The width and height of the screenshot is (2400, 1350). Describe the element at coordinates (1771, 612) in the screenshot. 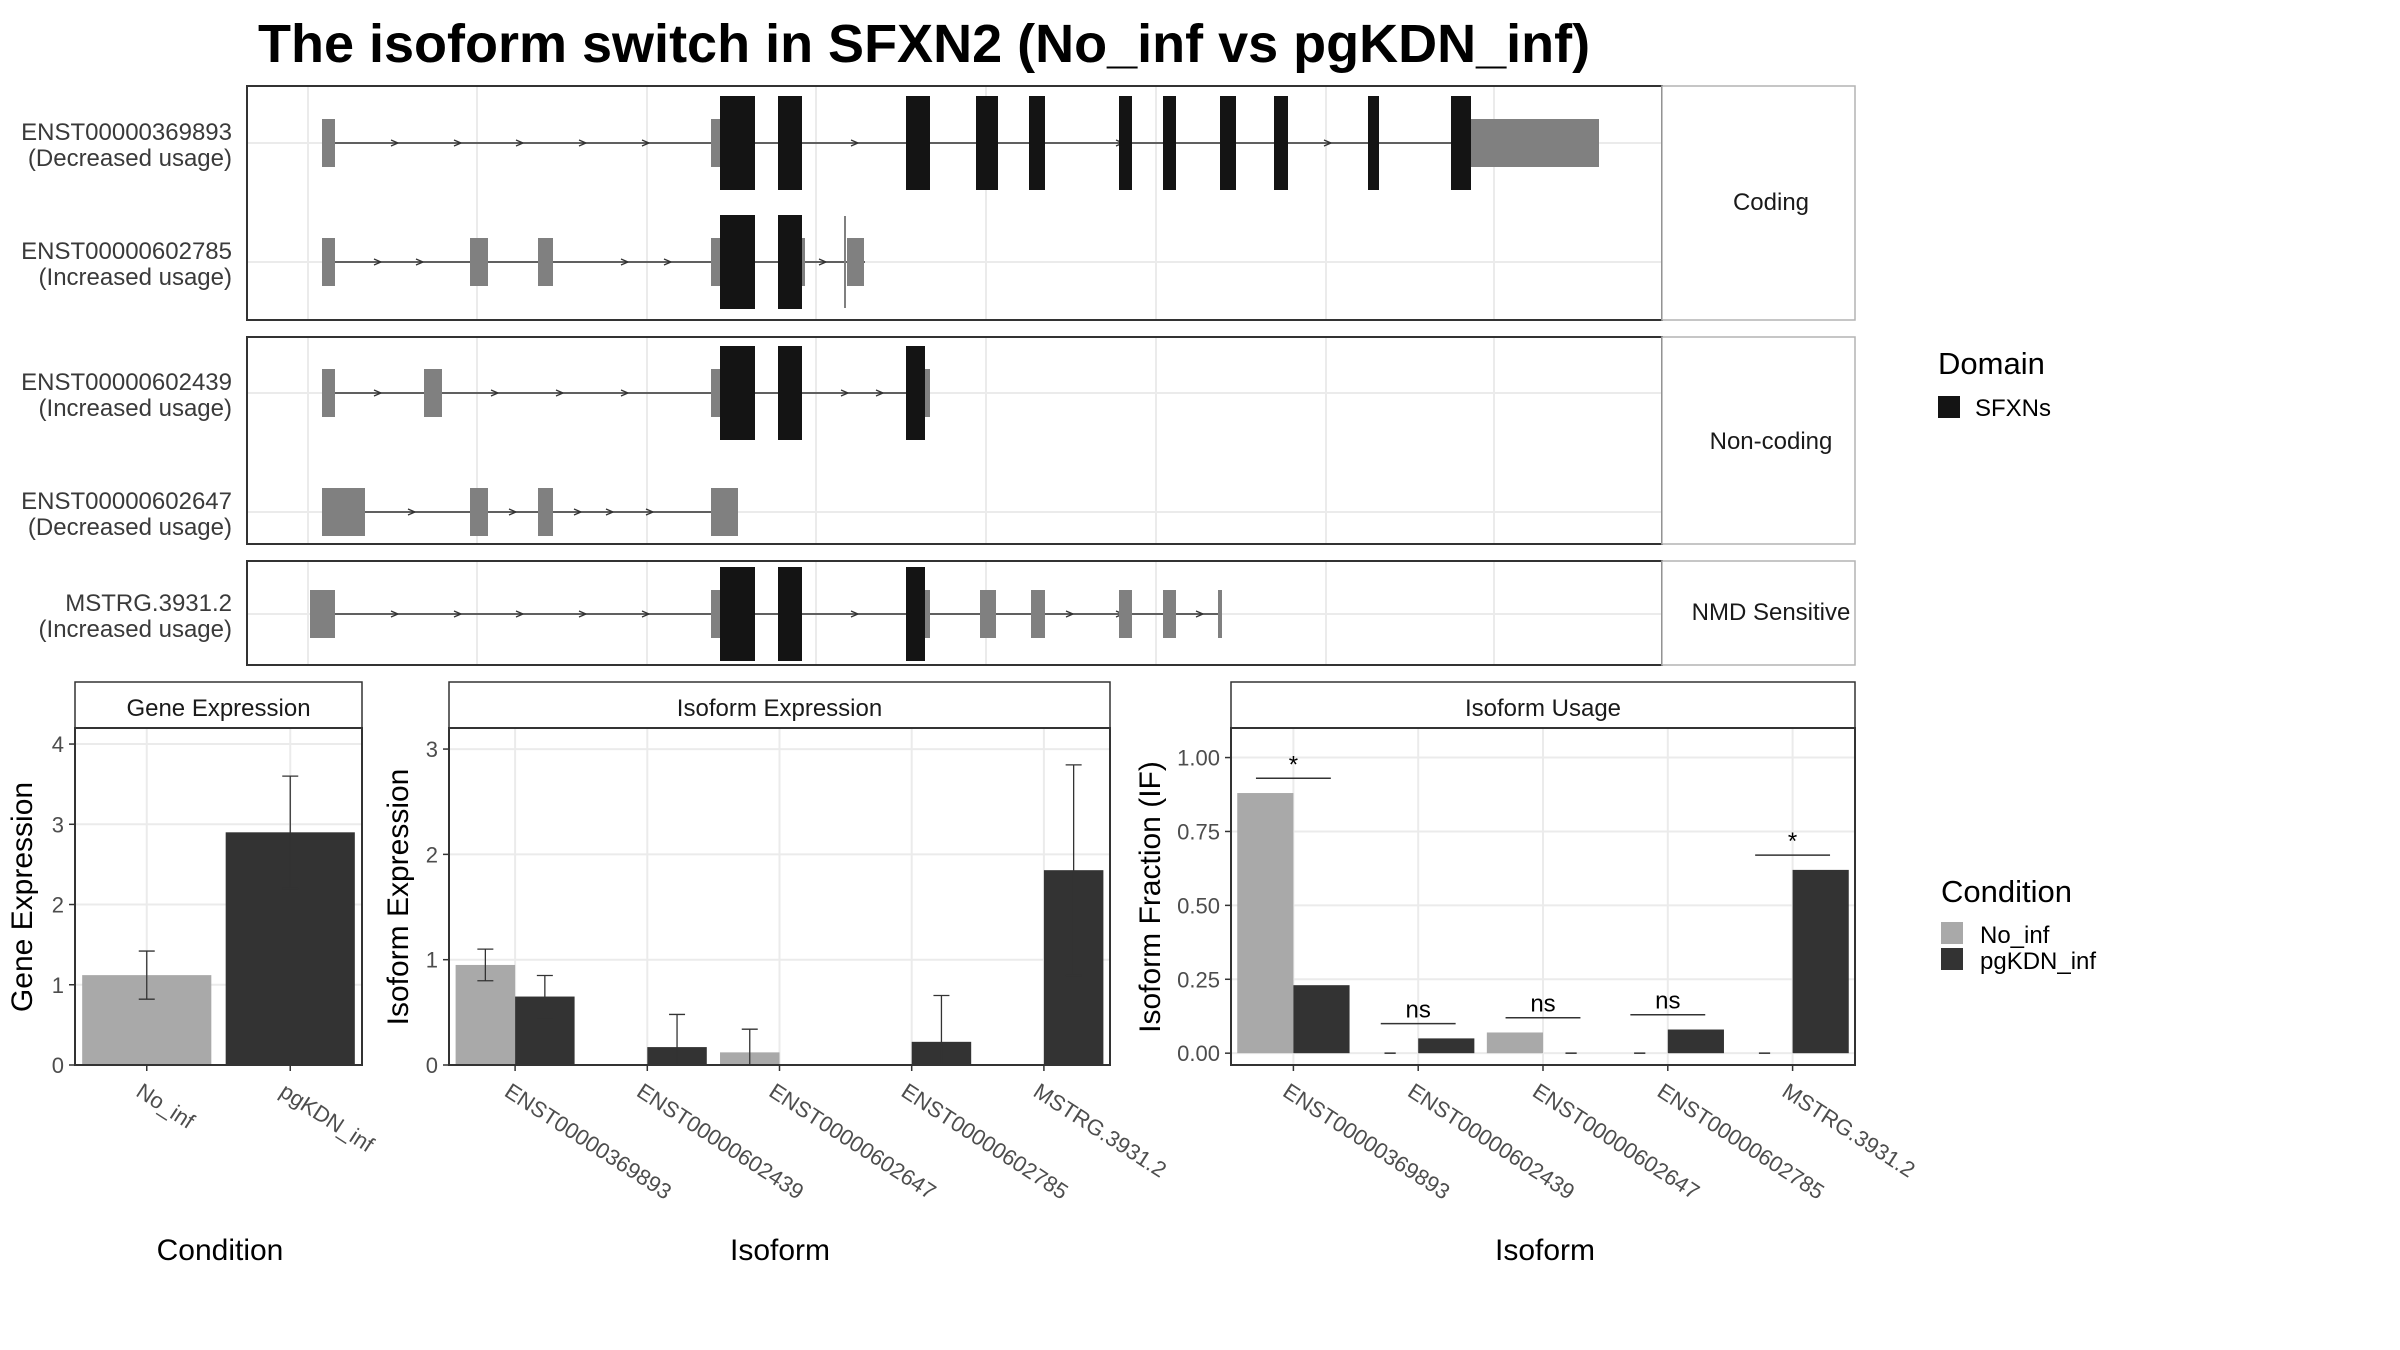

I see `strip-label-nmd: NMD Sensitive` at that location.